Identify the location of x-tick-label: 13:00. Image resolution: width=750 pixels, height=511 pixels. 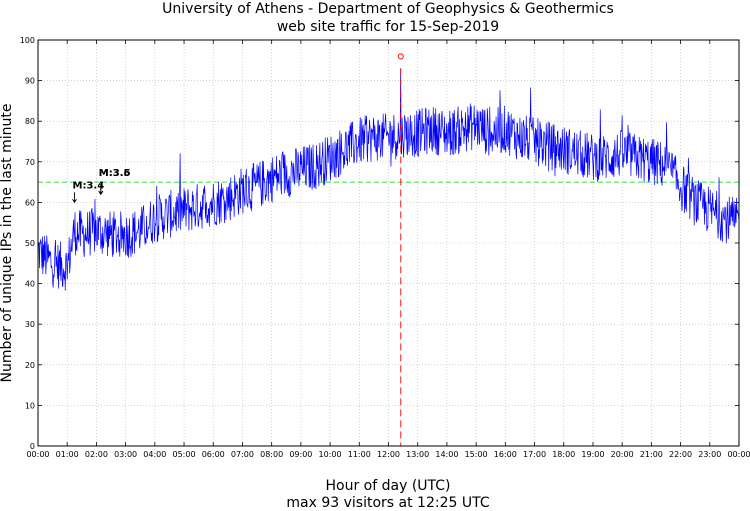
(417, 454).